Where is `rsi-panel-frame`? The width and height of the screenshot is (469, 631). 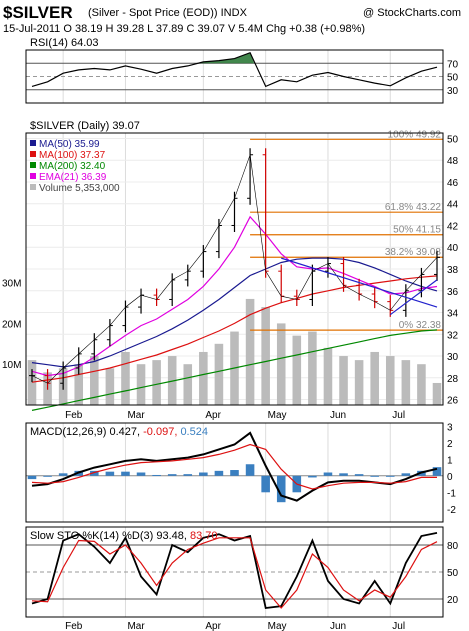 rsi-panel-frame is located at coordinates (234, 76).